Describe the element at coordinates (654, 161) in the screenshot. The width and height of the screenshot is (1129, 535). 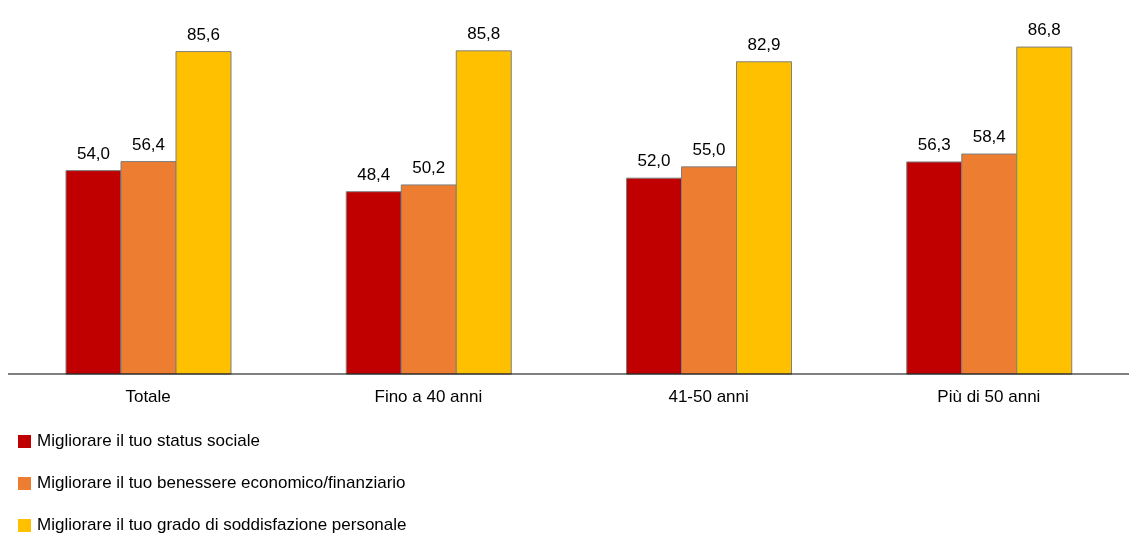
I see `data-label: 52,0` at that location.